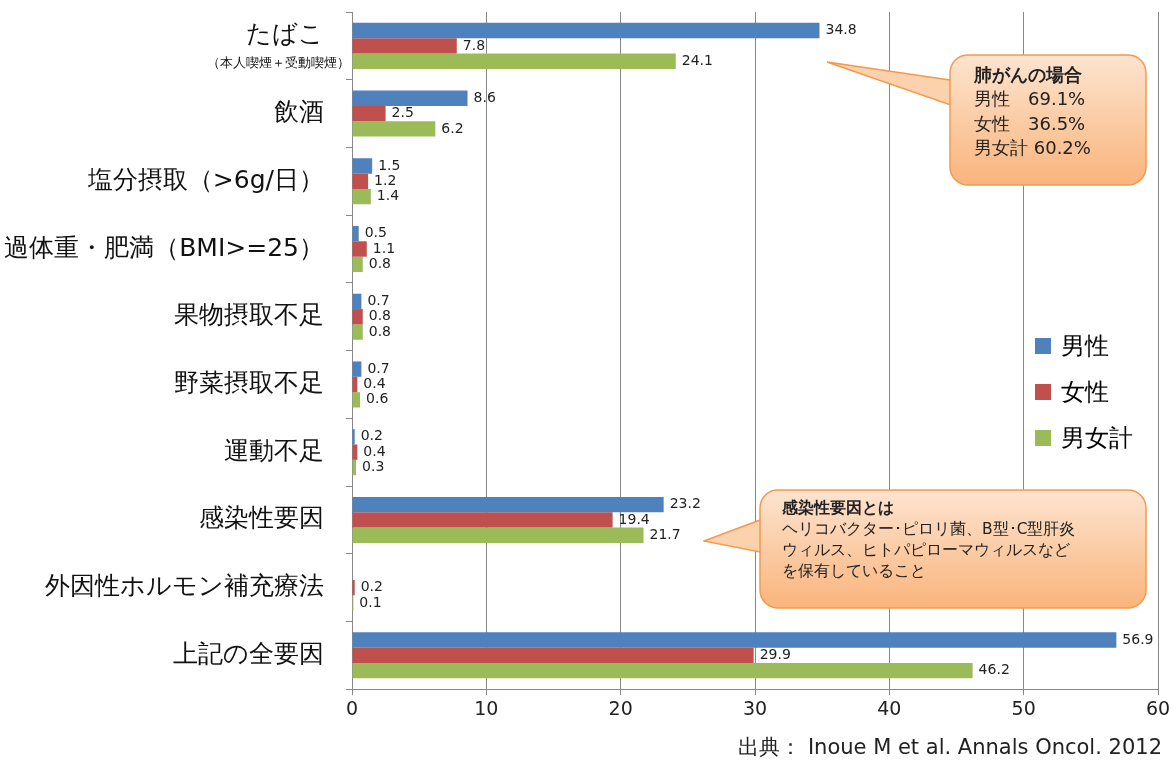  Describe the element at coordinates (484, 96) in the screenshot. I see `data-label: 8.6` at that location.